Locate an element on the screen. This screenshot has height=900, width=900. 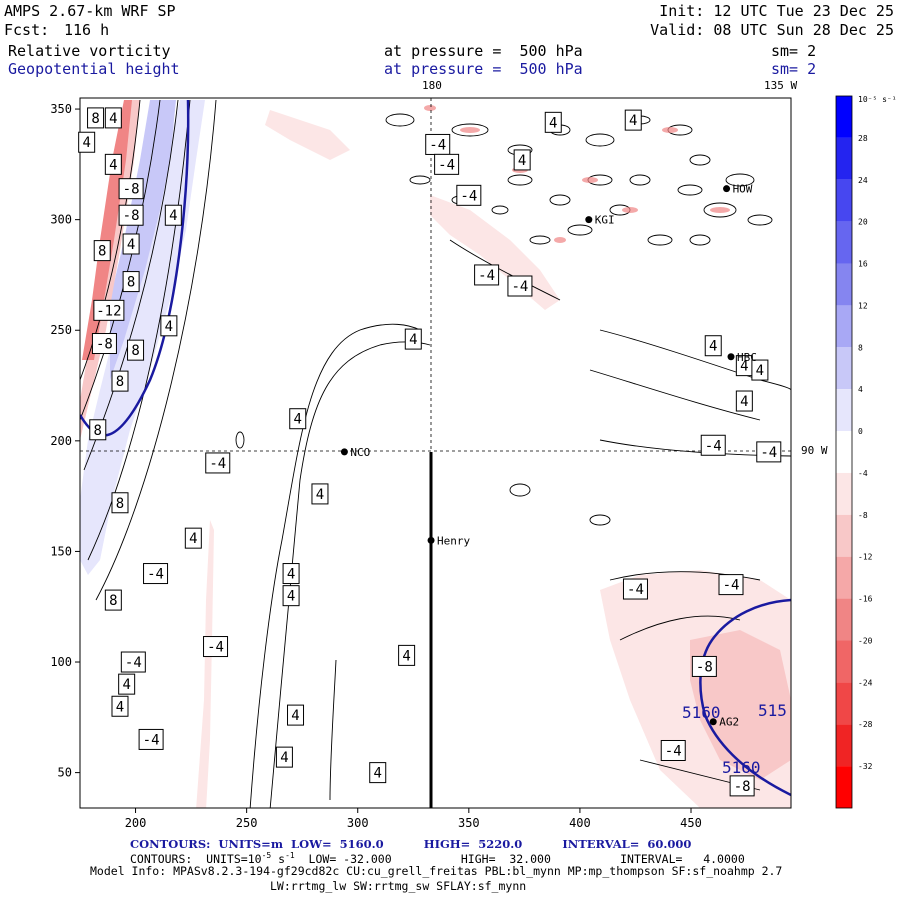
y-tick-label: 200 is located at coordinates (61, 441).